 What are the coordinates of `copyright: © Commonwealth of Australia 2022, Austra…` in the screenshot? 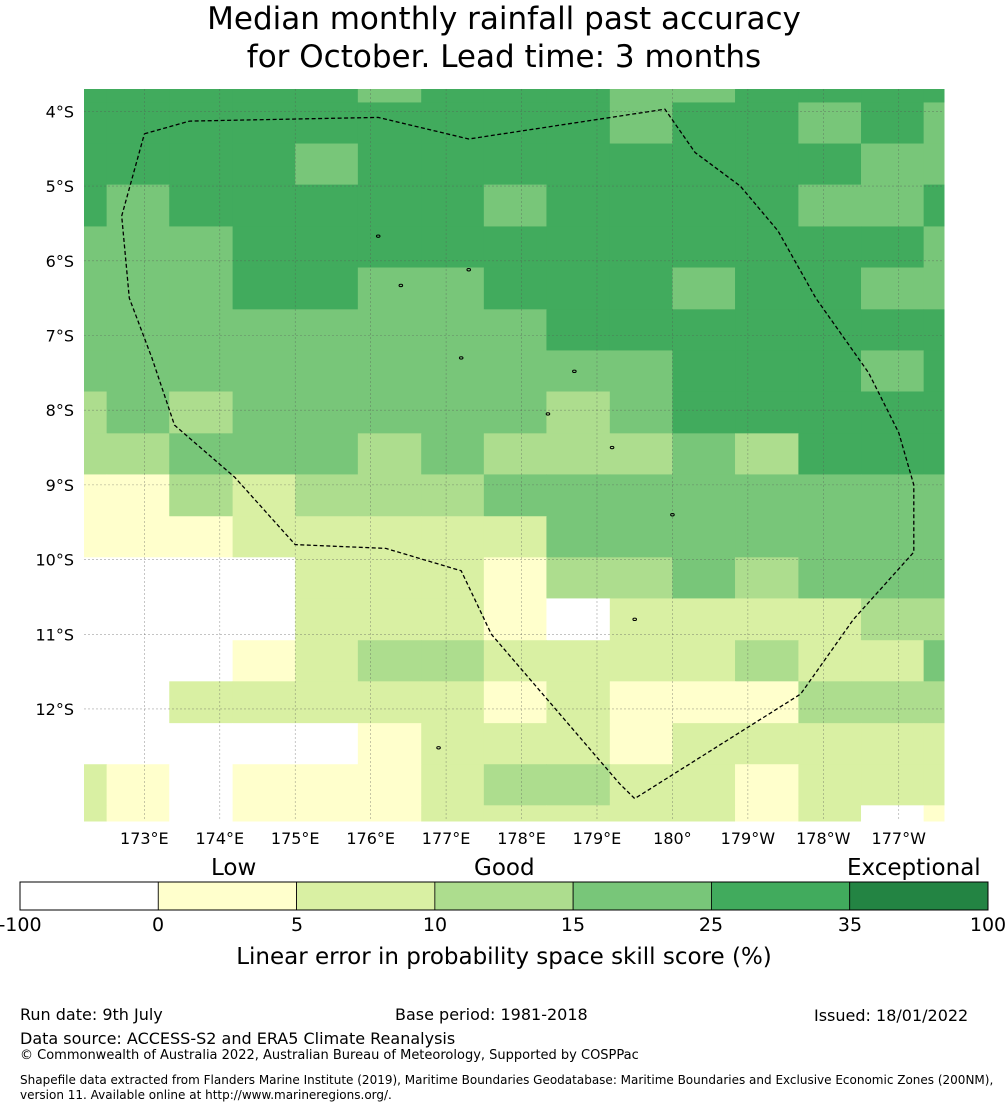 It's located at (329, 1055).